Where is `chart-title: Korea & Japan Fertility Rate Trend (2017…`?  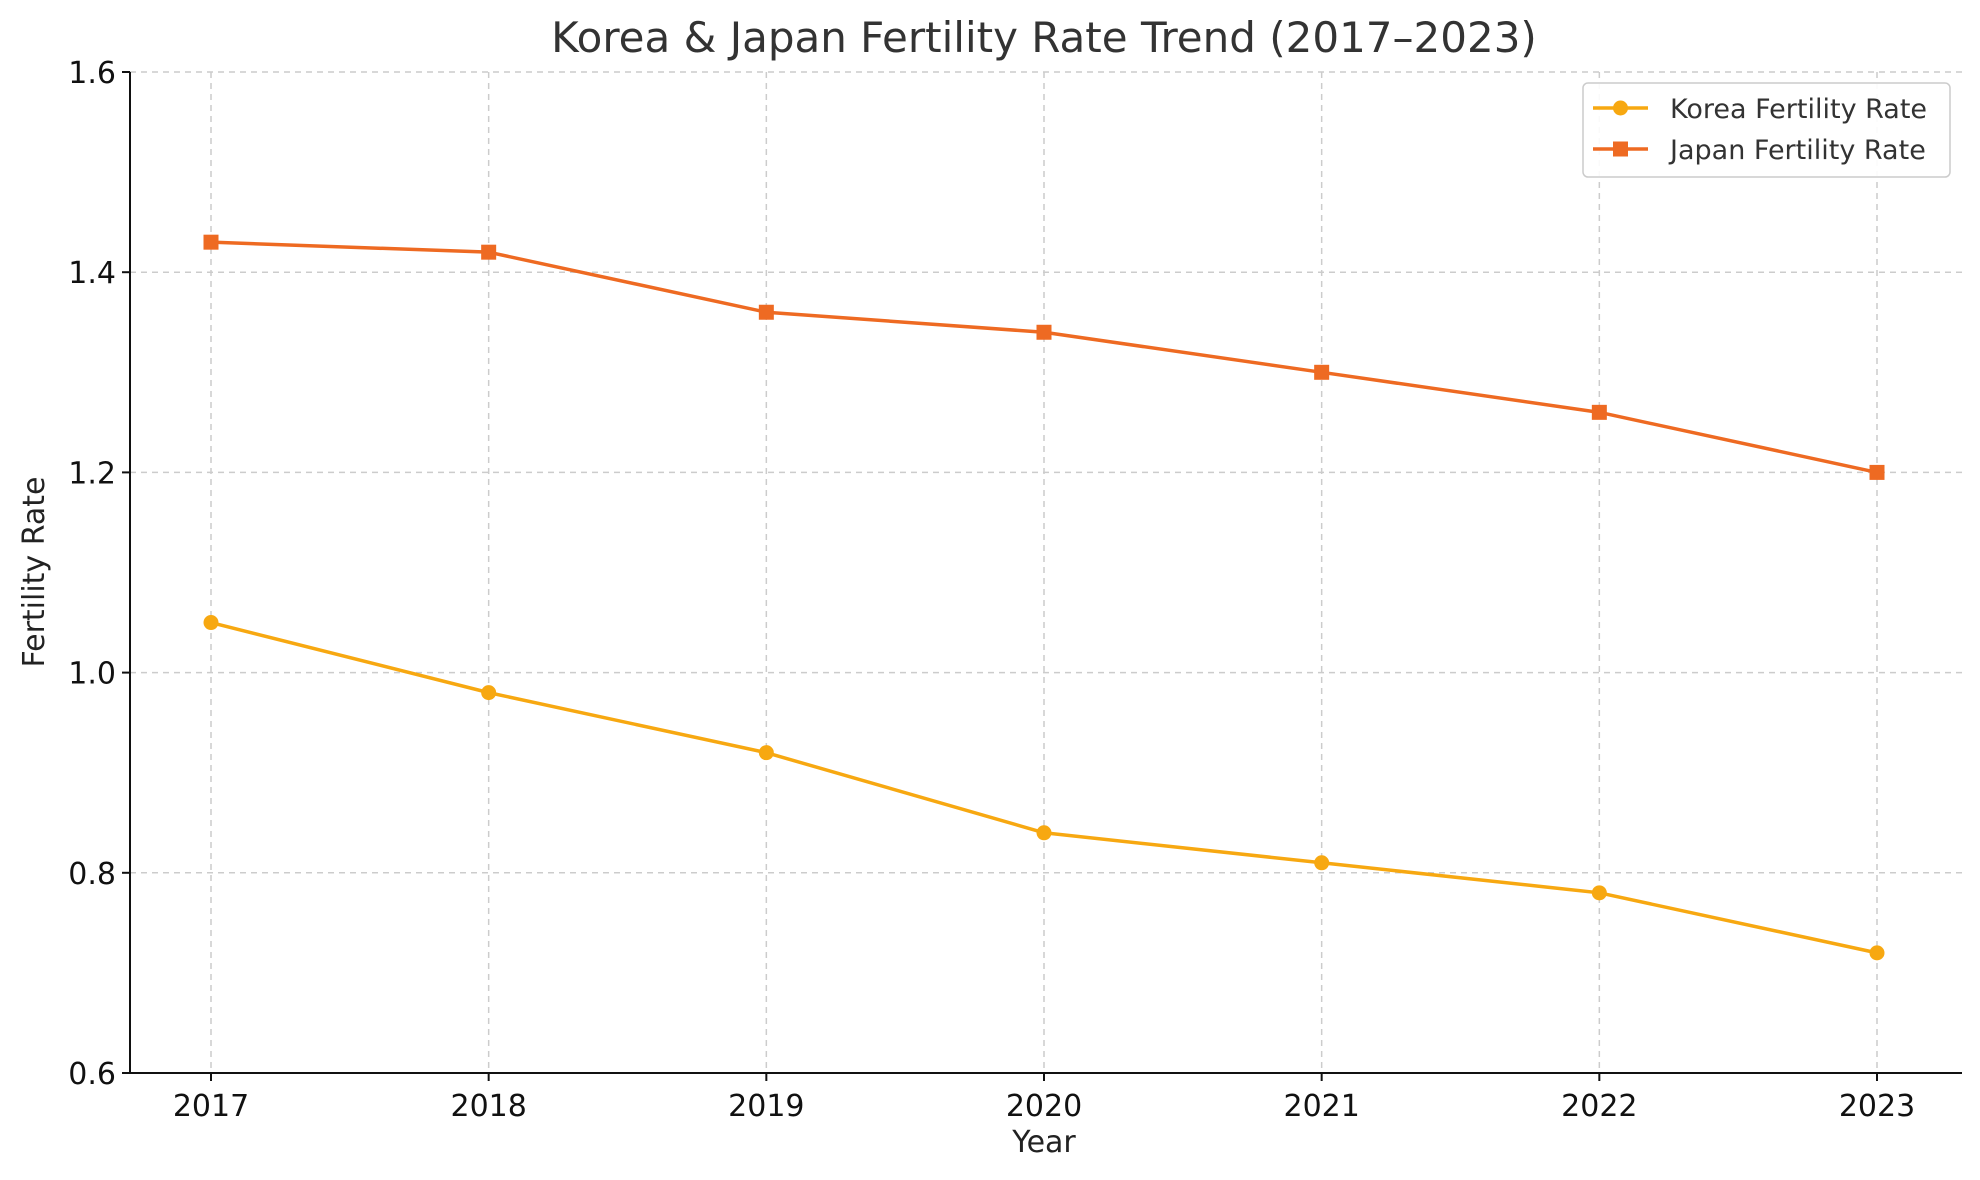 chart-title: Korea & Japan Fertility Rate Trend (2017… is located at coordinates (1044, 37).